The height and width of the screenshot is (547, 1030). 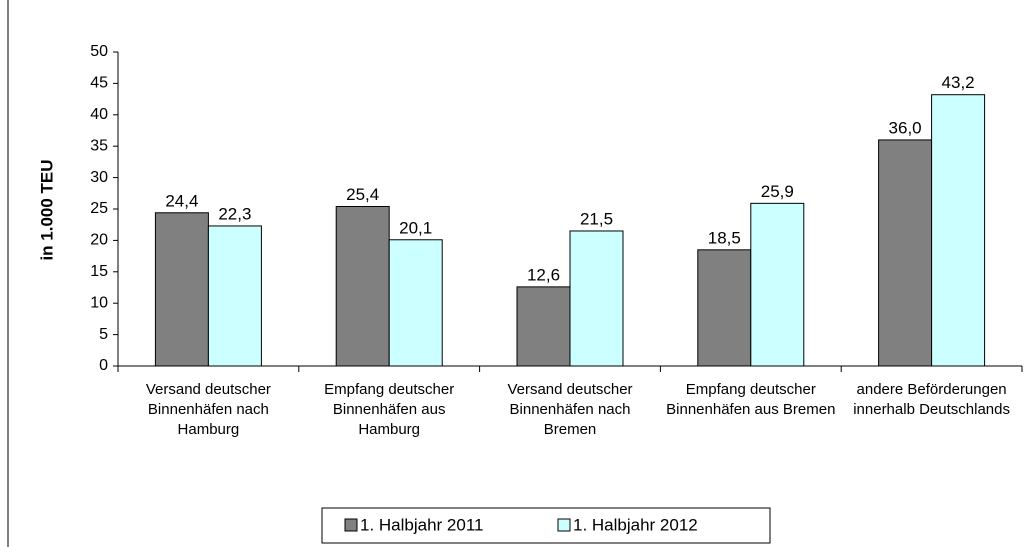 What do you see at coordinates (103, 334) in the screenshot?
I see `y-tick-label: 5` at bounding box center [103, 334].